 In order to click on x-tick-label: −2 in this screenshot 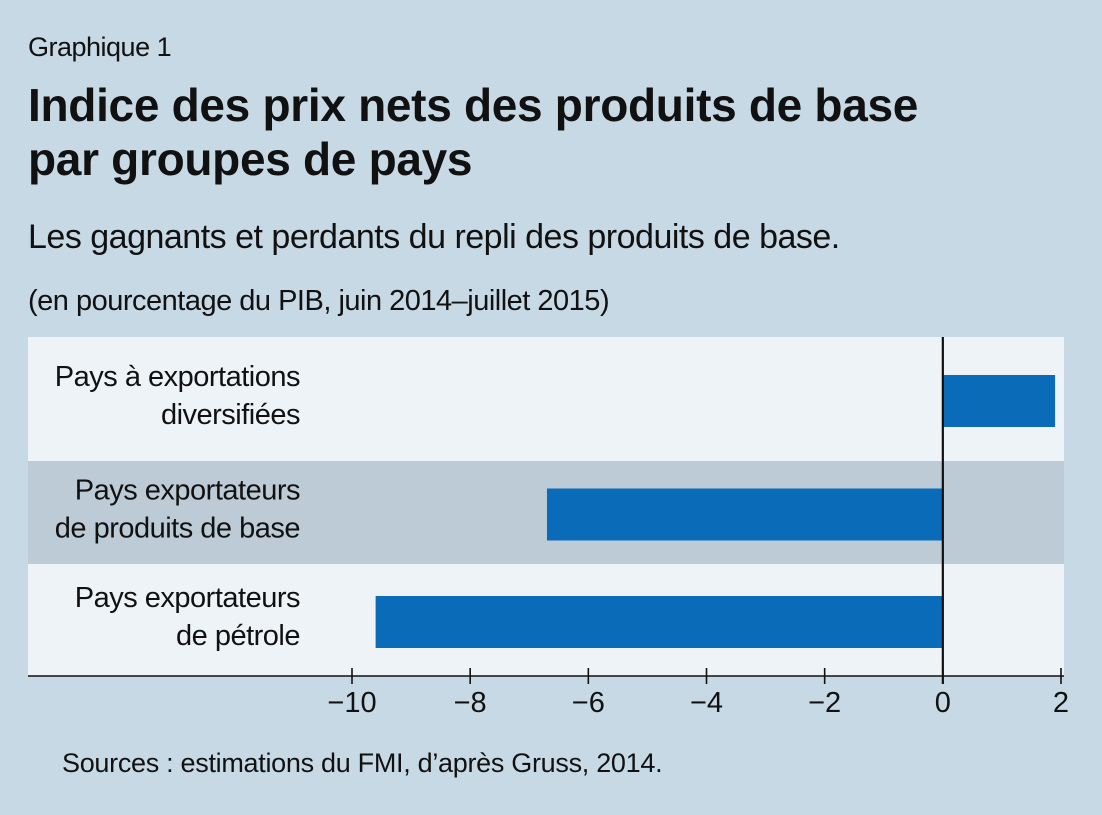, I will do `click(824, 703)`.